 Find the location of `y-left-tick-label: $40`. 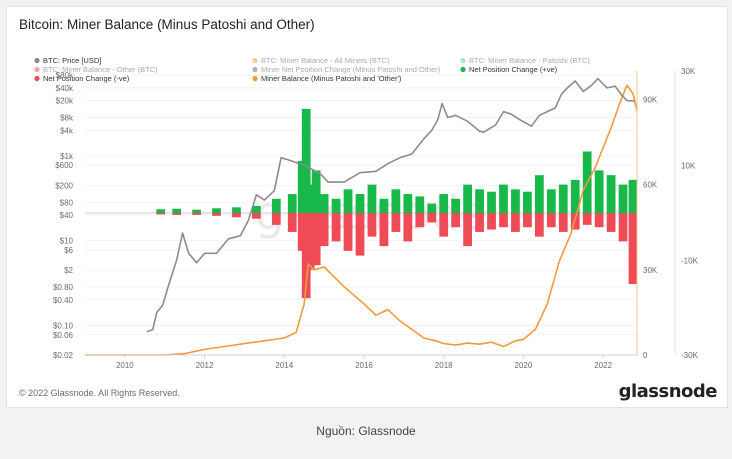

y-left-tick-label: $40 is located at coordinates (67, 215).